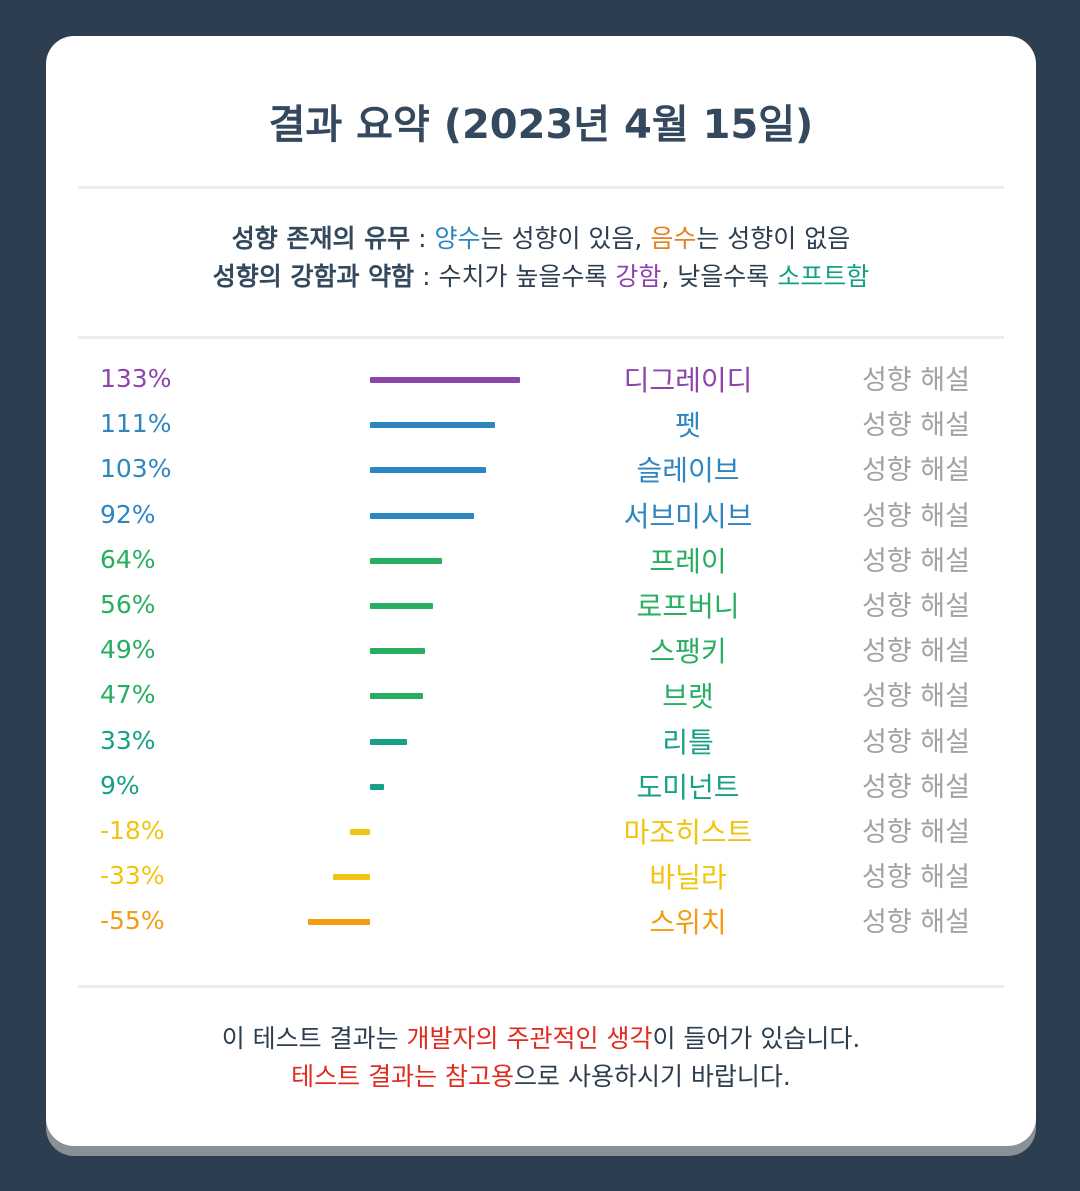  What do you see at coordinates (120, 785) in the screenshot?
I see `percent-value: 9%` at bounding box center [120, 785].